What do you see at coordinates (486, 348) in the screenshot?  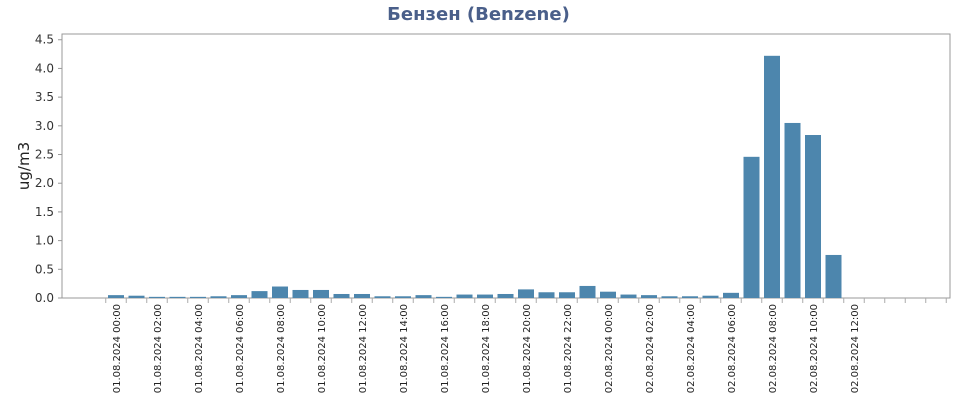 I see `x-tick-label: 01.08.2024 18:00` at bounding box center [486, 348].